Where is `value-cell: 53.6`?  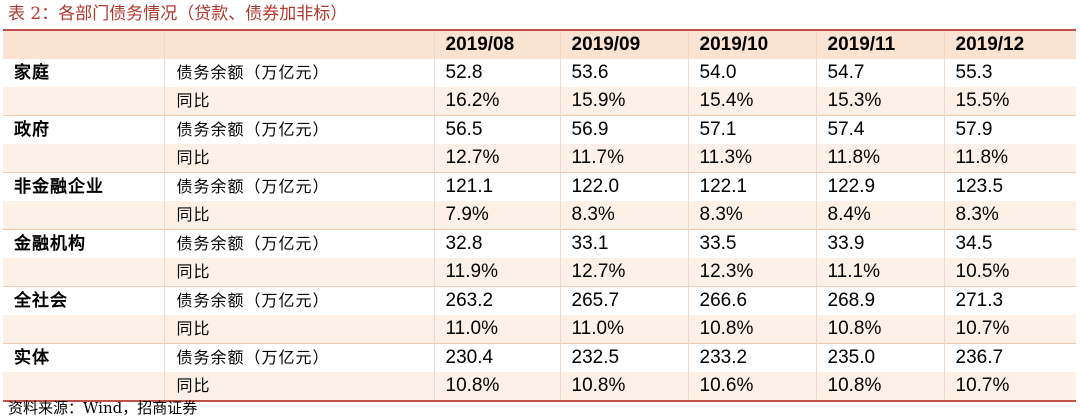 value-cell: 53.6 is located at coordinates (623, 73).